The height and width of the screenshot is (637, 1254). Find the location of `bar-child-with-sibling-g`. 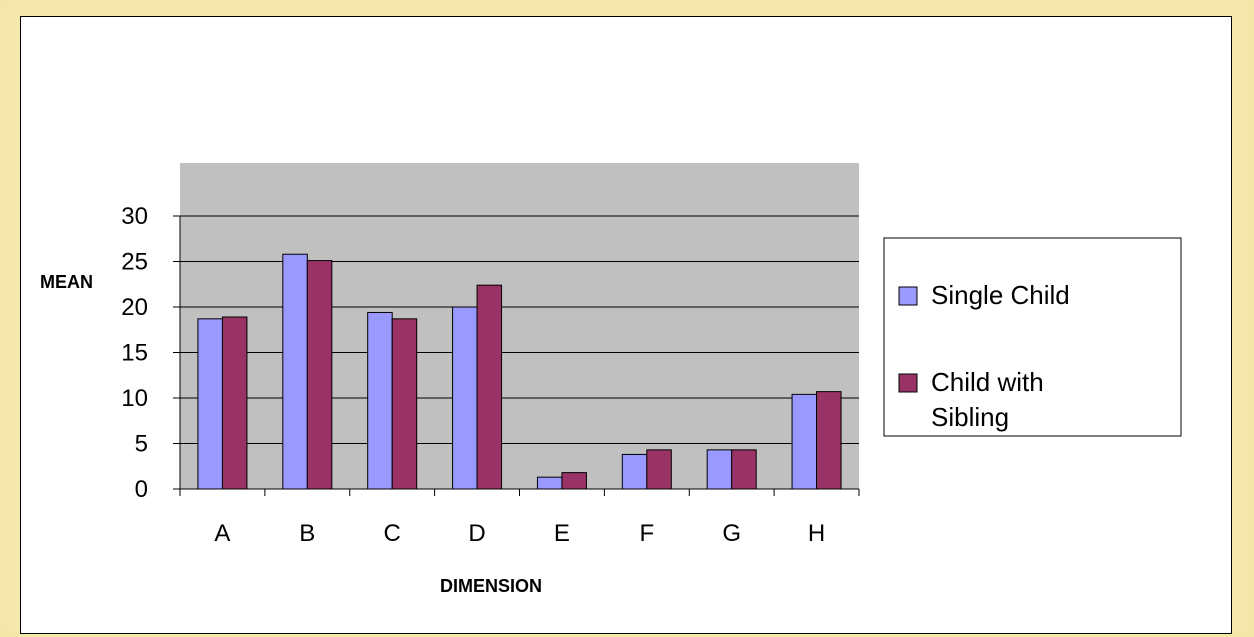

bar-child-with-sibling-g is located at coordinates (744, 469).